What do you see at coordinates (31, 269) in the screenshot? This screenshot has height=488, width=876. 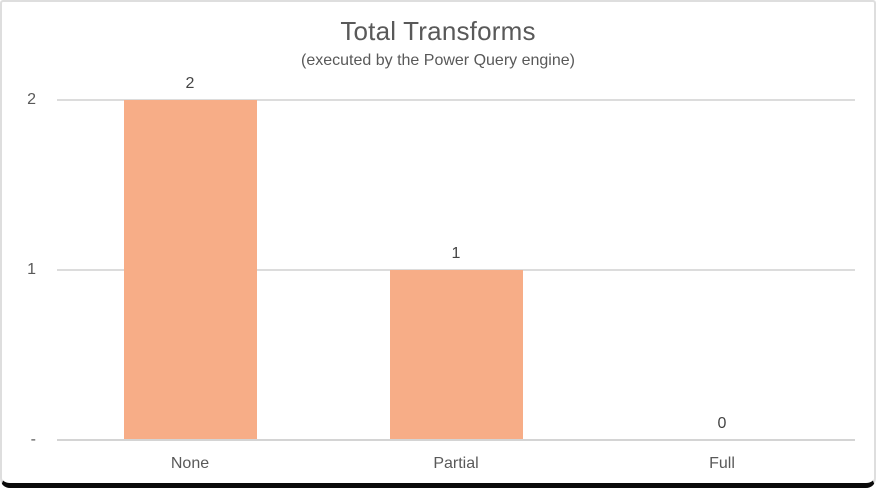 I see `y-tick-label: 1` at bounding box center [31, 269].